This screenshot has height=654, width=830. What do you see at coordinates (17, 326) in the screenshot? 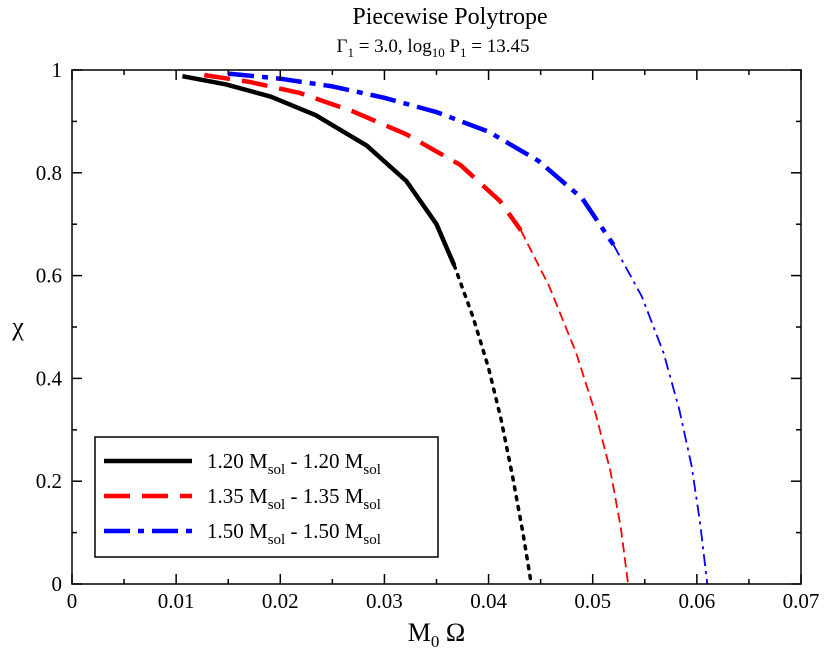
I see `y-axis-label: χ` at bounding box center [17, 326].